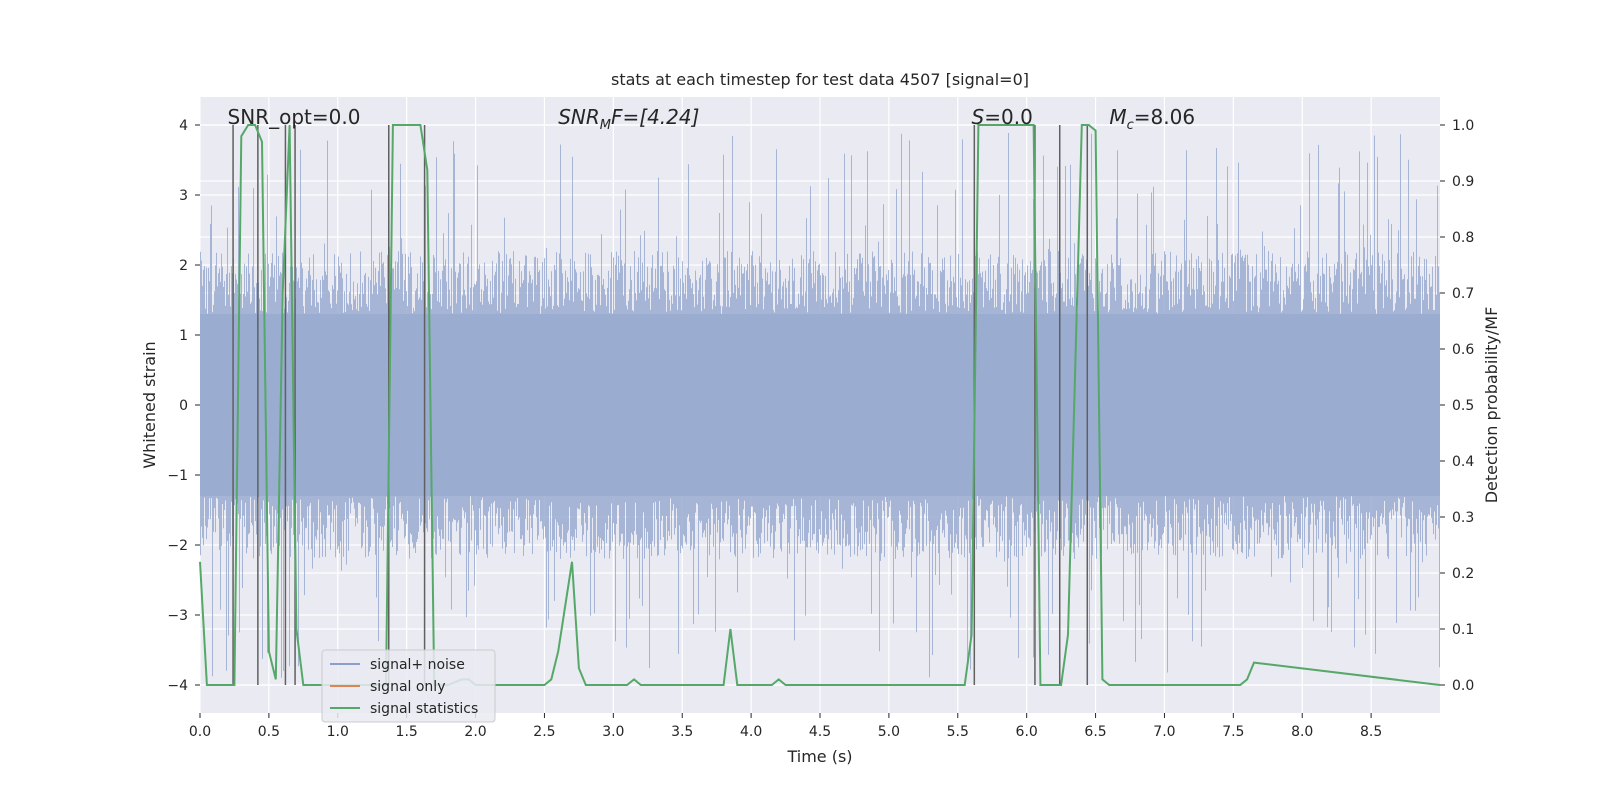 The height and width of the screenshot is (800, 1600). Describe the element at coordinates (751, 732) in the screenshot. I see `x-tick-label: 4.0` at that location.